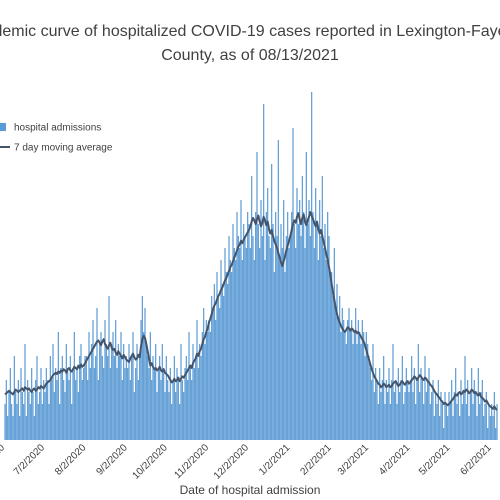 The image size is (500, 500). I want to click on x-tick-label: 4/2/2021, so click(395, 460).